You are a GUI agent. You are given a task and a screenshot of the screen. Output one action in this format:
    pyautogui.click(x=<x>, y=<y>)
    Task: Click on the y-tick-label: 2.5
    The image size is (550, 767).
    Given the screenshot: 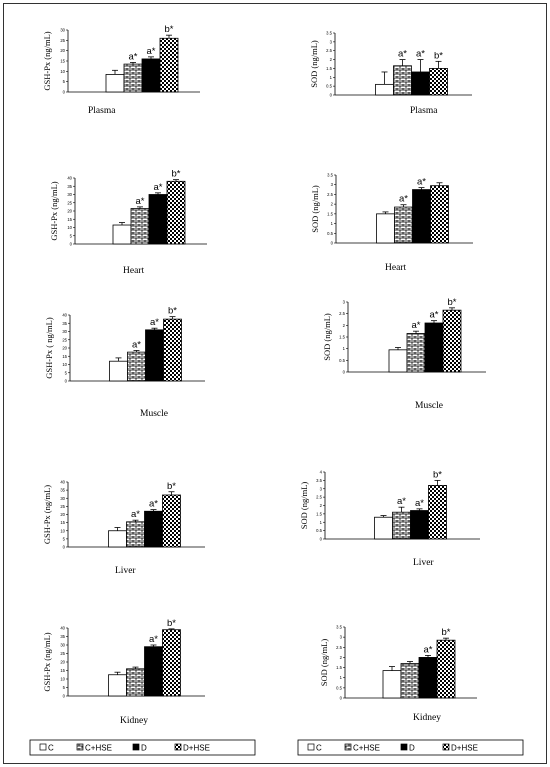 What is the action you would take?
    pyautogui.click(x=339, y=647)
    